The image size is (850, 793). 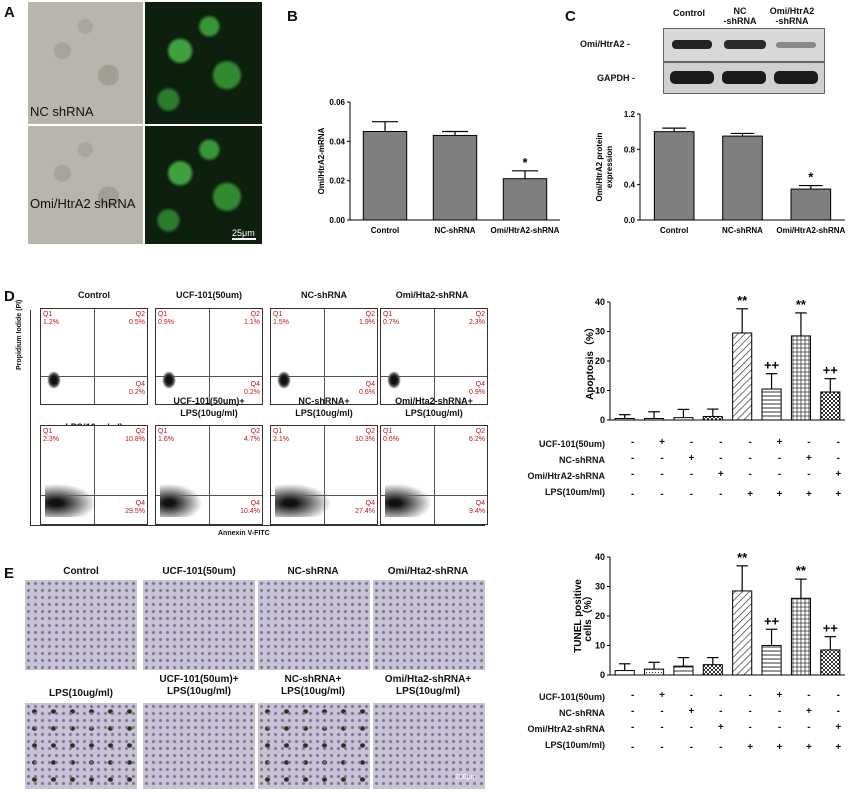 What do you see at coordinates (602, 675) in the screenshot?
I see `y-tick-label: 0` at bounding box center [602, 675].